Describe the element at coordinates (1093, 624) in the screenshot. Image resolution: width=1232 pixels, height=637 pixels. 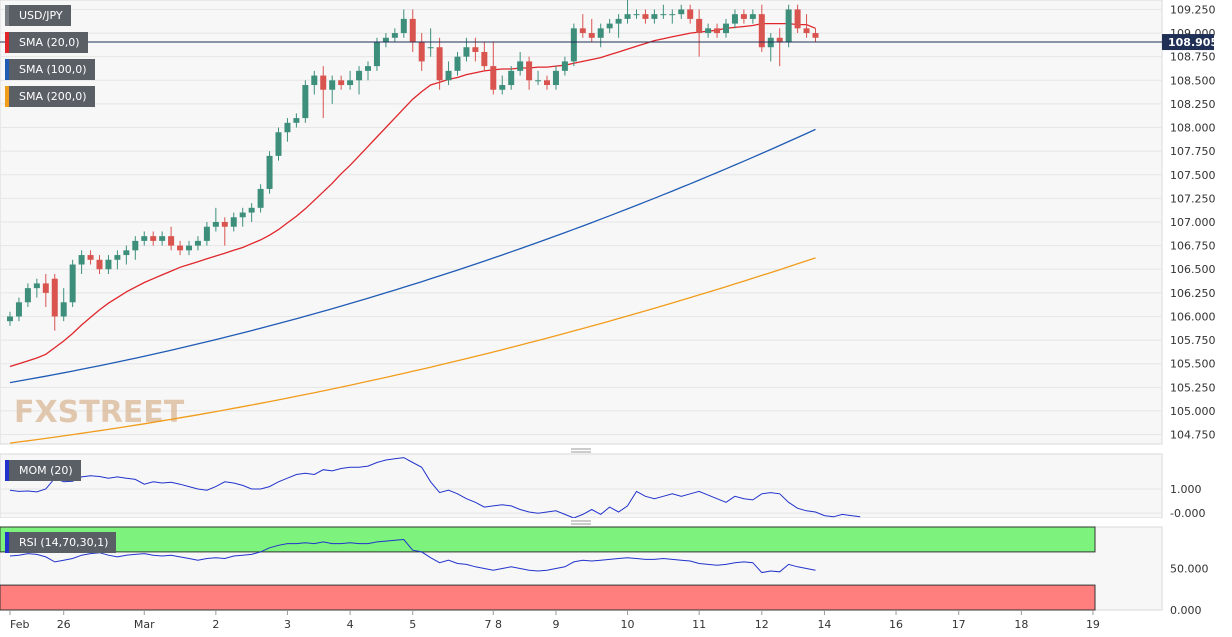
I see `time-tick-label: 19` at that location.